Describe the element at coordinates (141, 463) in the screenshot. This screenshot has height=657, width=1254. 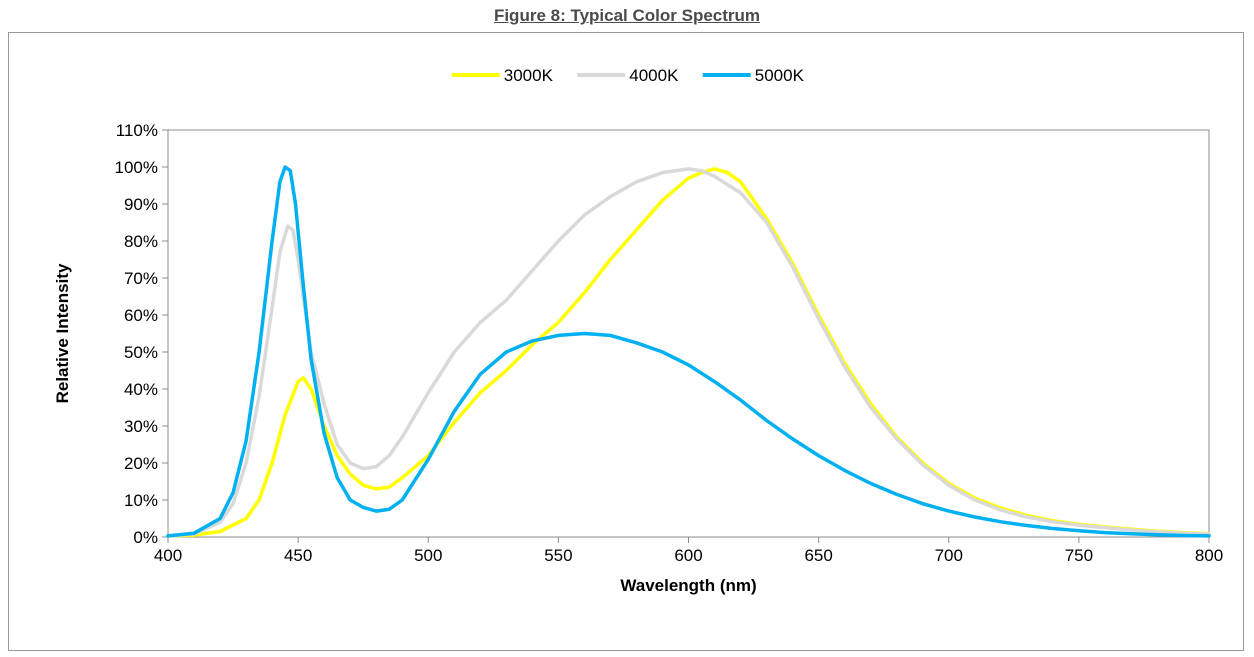
I see `y-tick-label: 20%` at that location.